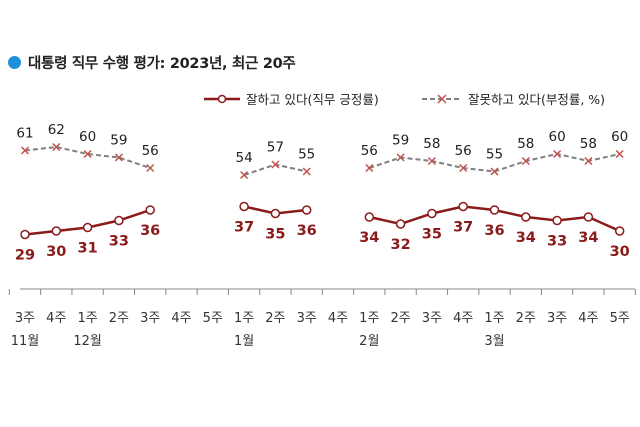  I want to click on legend-positive-marker, so click(222, 99).